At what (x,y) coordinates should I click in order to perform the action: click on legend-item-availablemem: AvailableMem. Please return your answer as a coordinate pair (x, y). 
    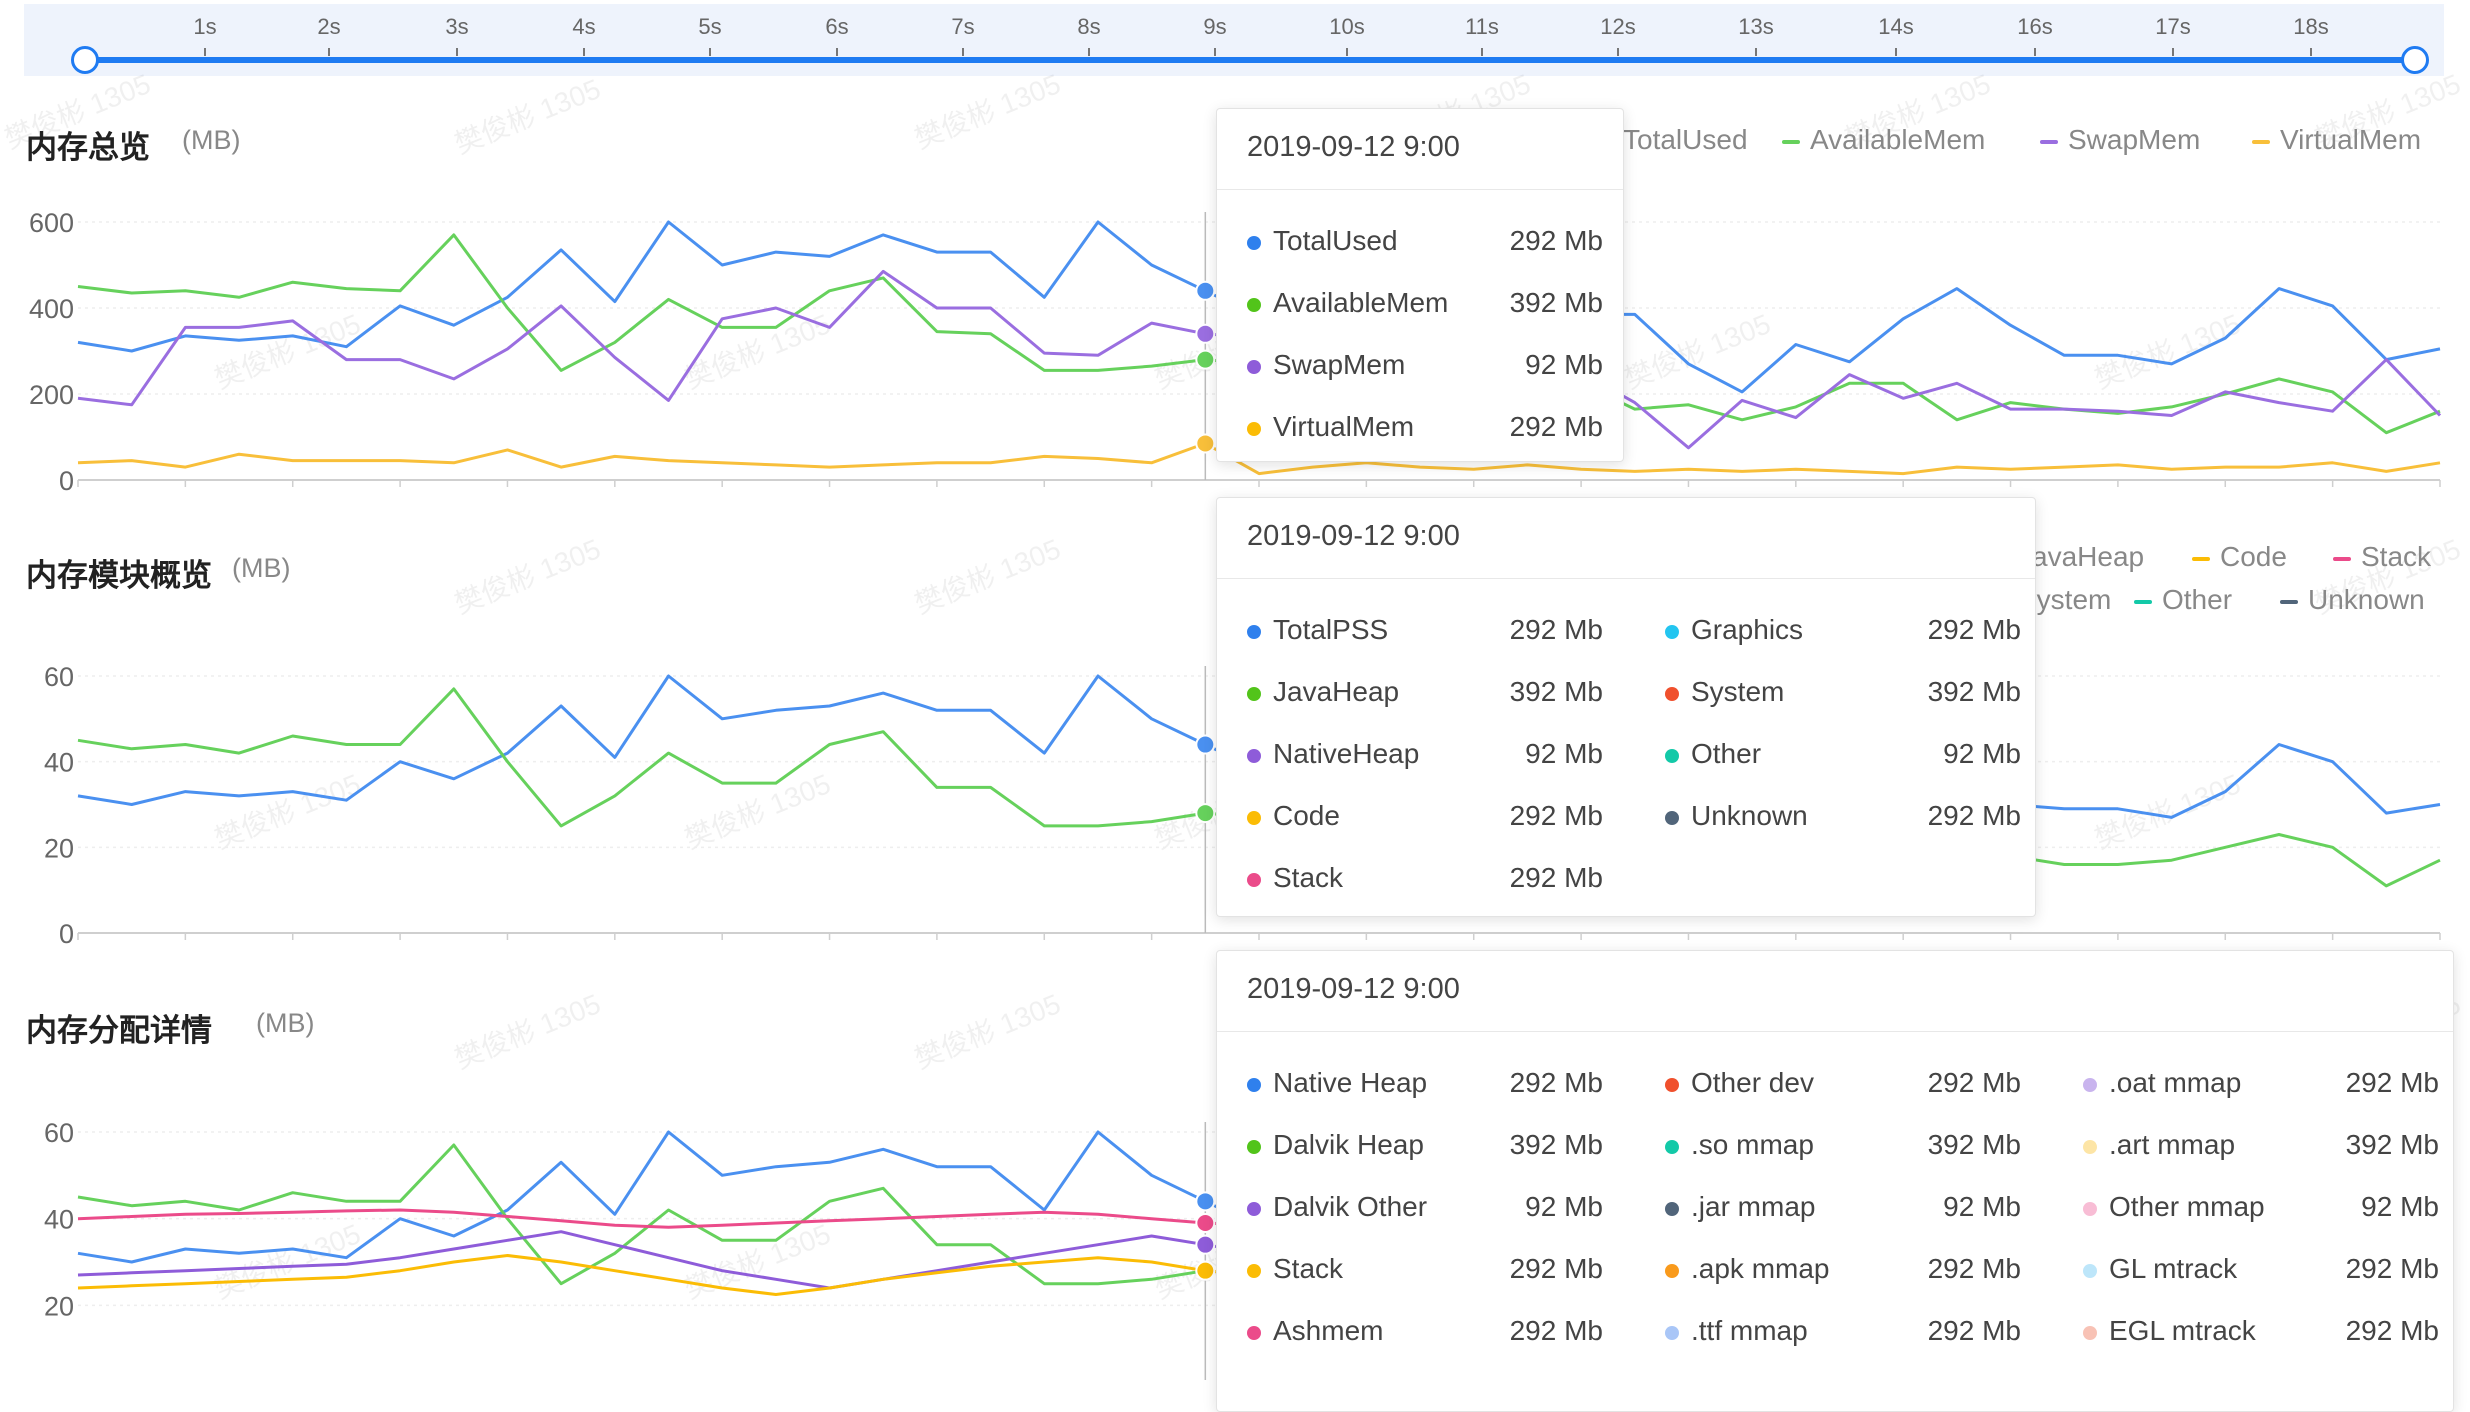
    Looking at the image, I should click on (1883, 140).